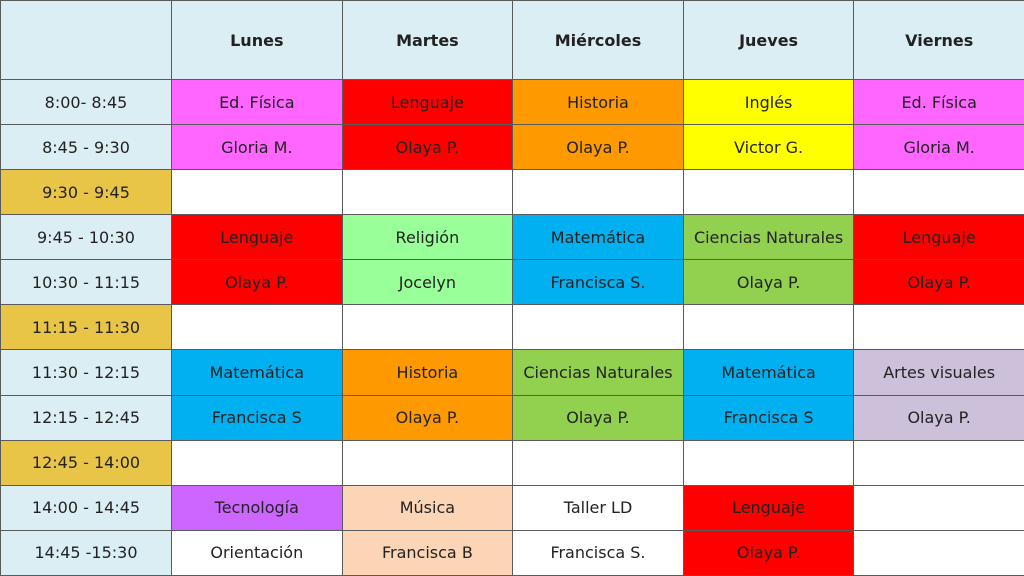 The width and height of the screenshot is (1024, 576). Describe the element at coordinates (86, 462) in the screenshot. I see `time-slot-label: 12:45 - 14:00` at that location.